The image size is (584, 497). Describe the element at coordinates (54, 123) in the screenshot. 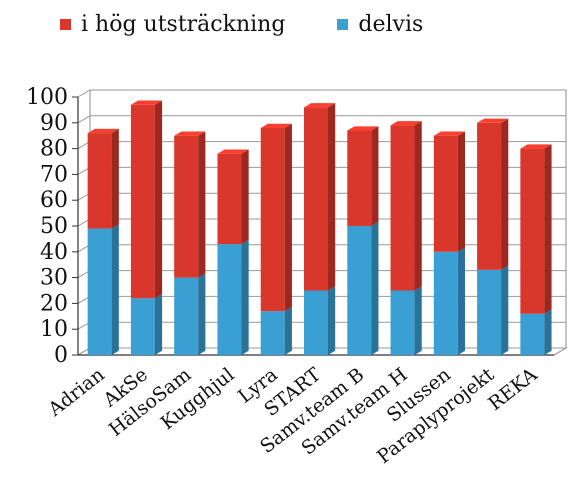

I see `y-tick-label: 90` at that location.